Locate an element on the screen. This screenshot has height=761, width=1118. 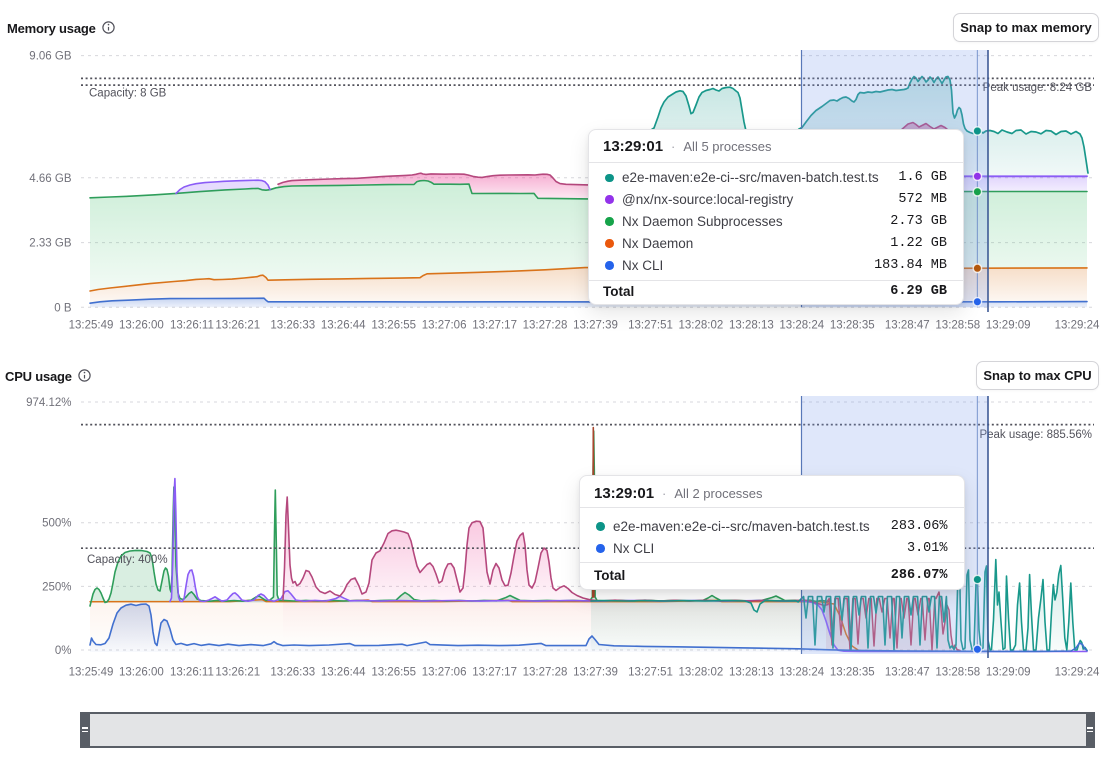
svg-text: Peak usage: 885.56% is located at coordinates (1035, 435).